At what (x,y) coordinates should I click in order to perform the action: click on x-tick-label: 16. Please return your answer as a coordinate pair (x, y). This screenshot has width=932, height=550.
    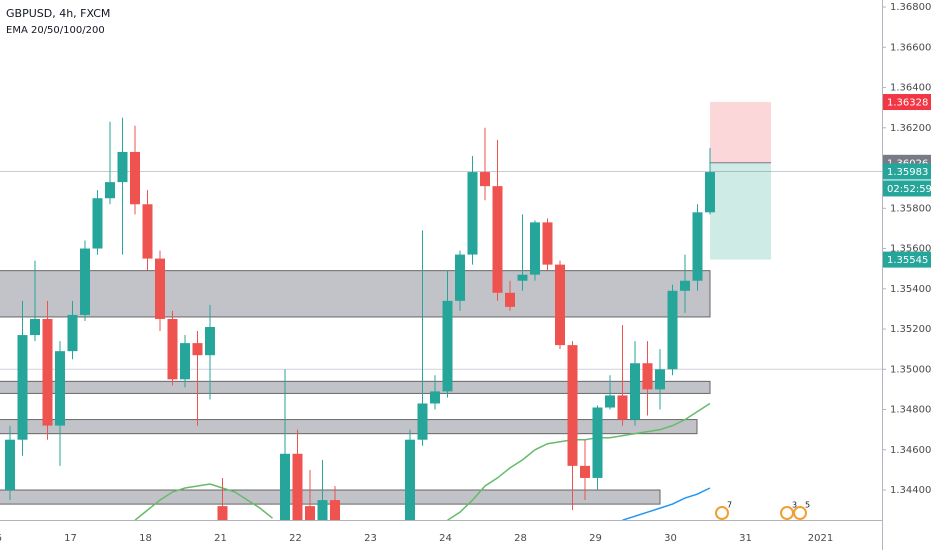
    Looking at the image, I should click on (1, 538).